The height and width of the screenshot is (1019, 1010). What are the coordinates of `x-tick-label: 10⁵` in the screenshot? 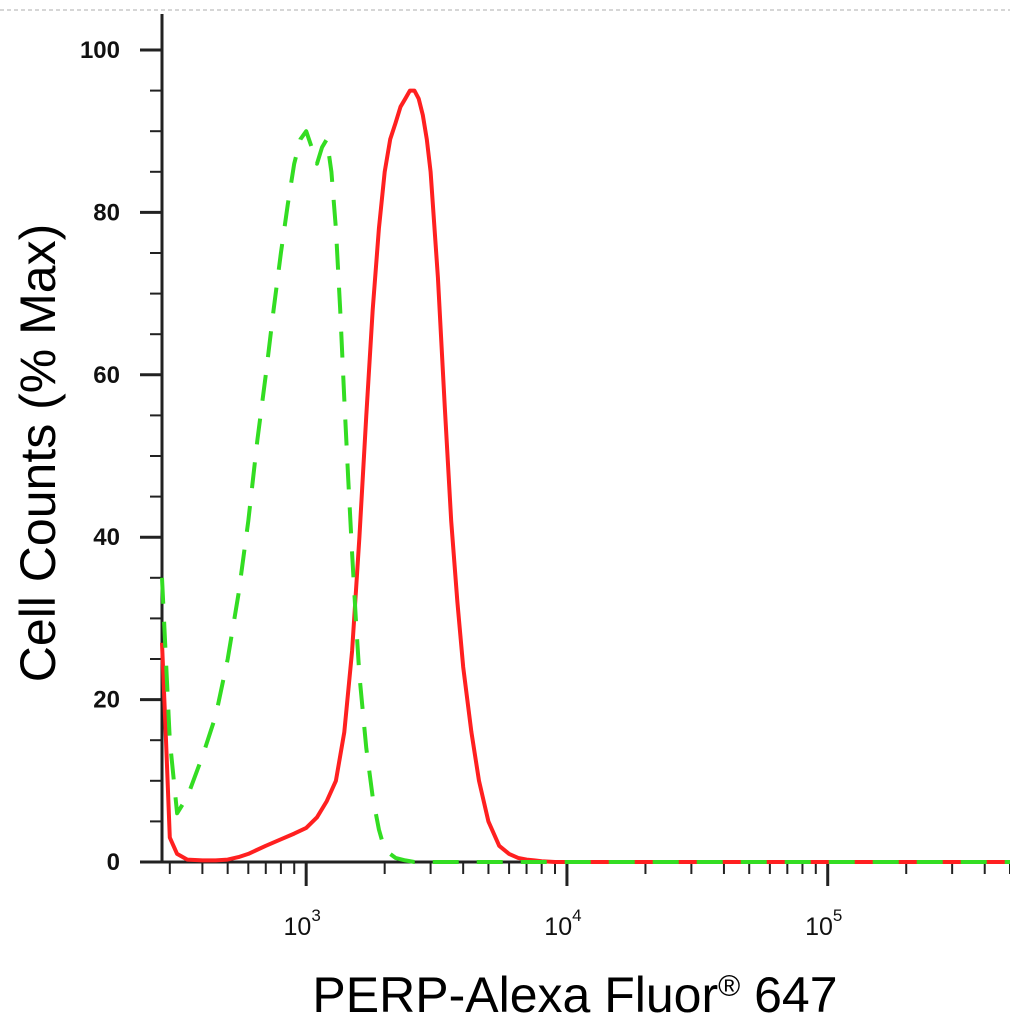 It's located at (823, 923).